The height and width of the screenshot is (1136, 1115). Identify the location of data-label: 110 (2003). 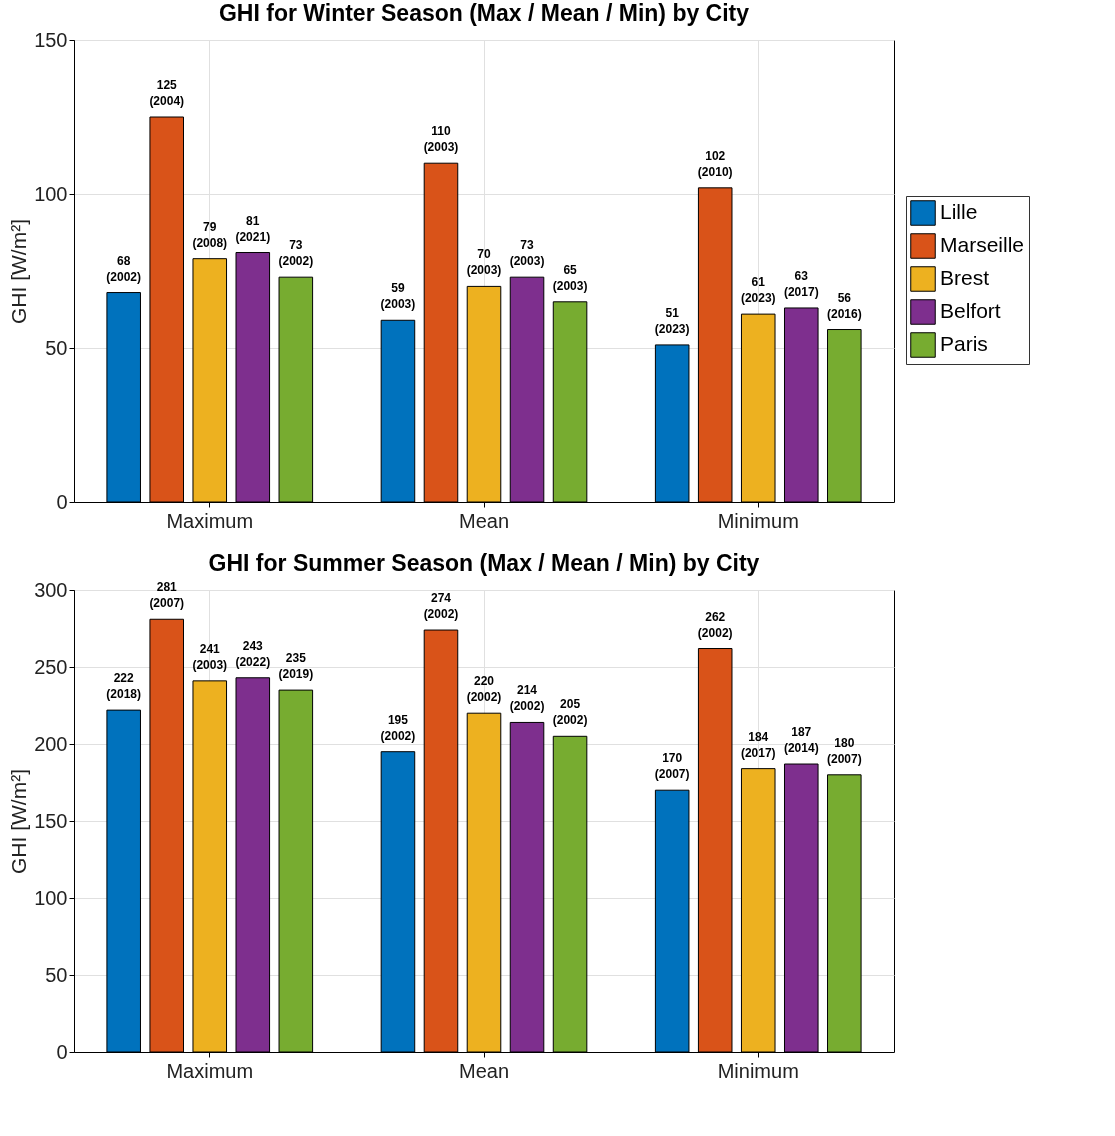
(441, 139).